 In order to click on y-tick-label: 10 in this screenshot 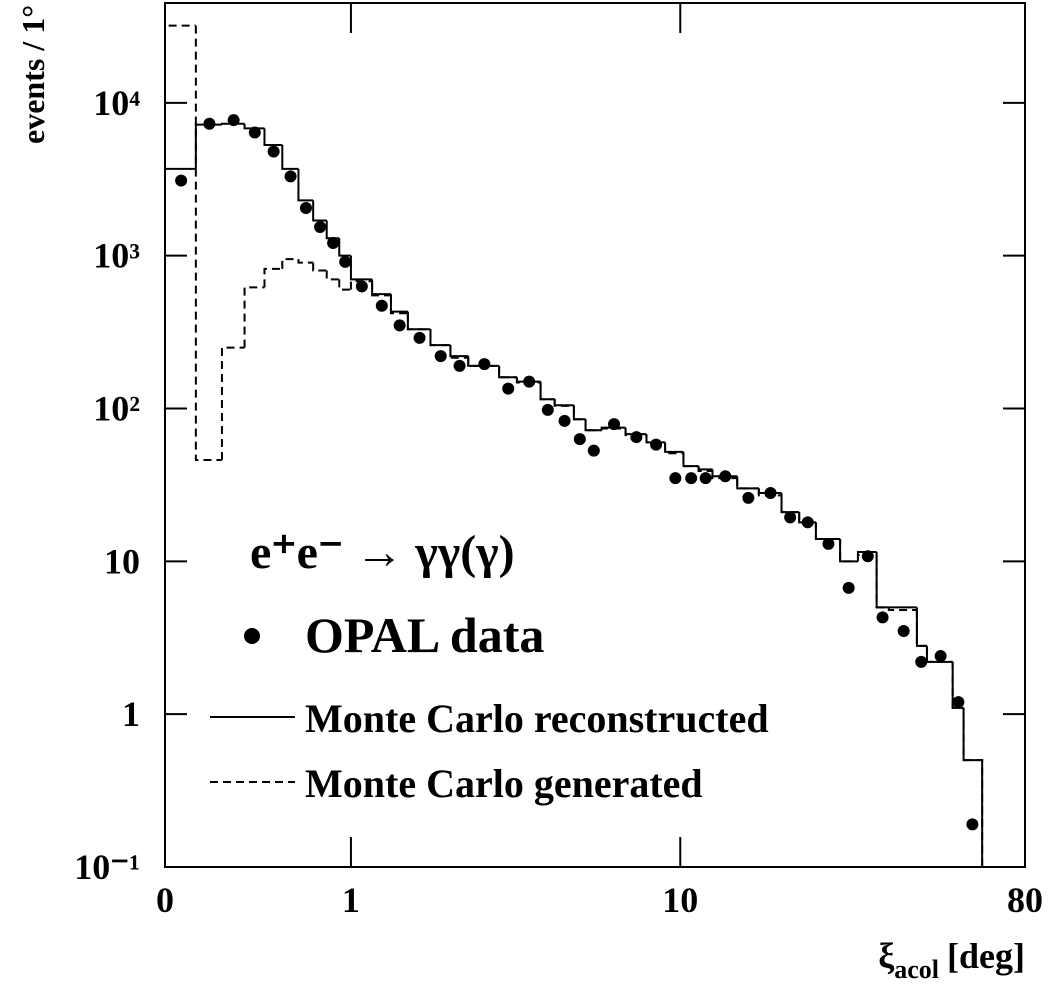, I will do `click(122, 561)`.